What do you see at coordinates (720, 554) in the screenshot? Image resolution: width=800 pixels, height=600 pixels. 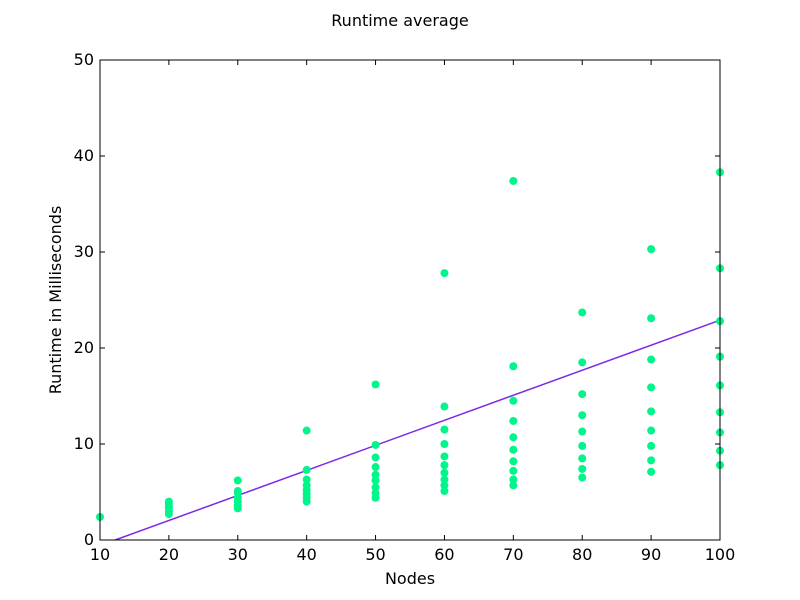 I see `x-tick-label: 100` at bounding box center [720, 554].